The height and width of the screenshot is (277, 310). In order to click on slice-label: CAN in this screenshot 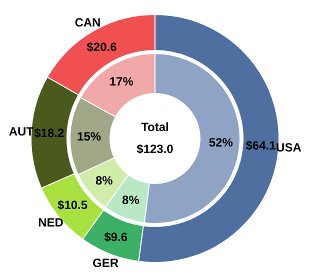, I will do `click(87, 23)`.